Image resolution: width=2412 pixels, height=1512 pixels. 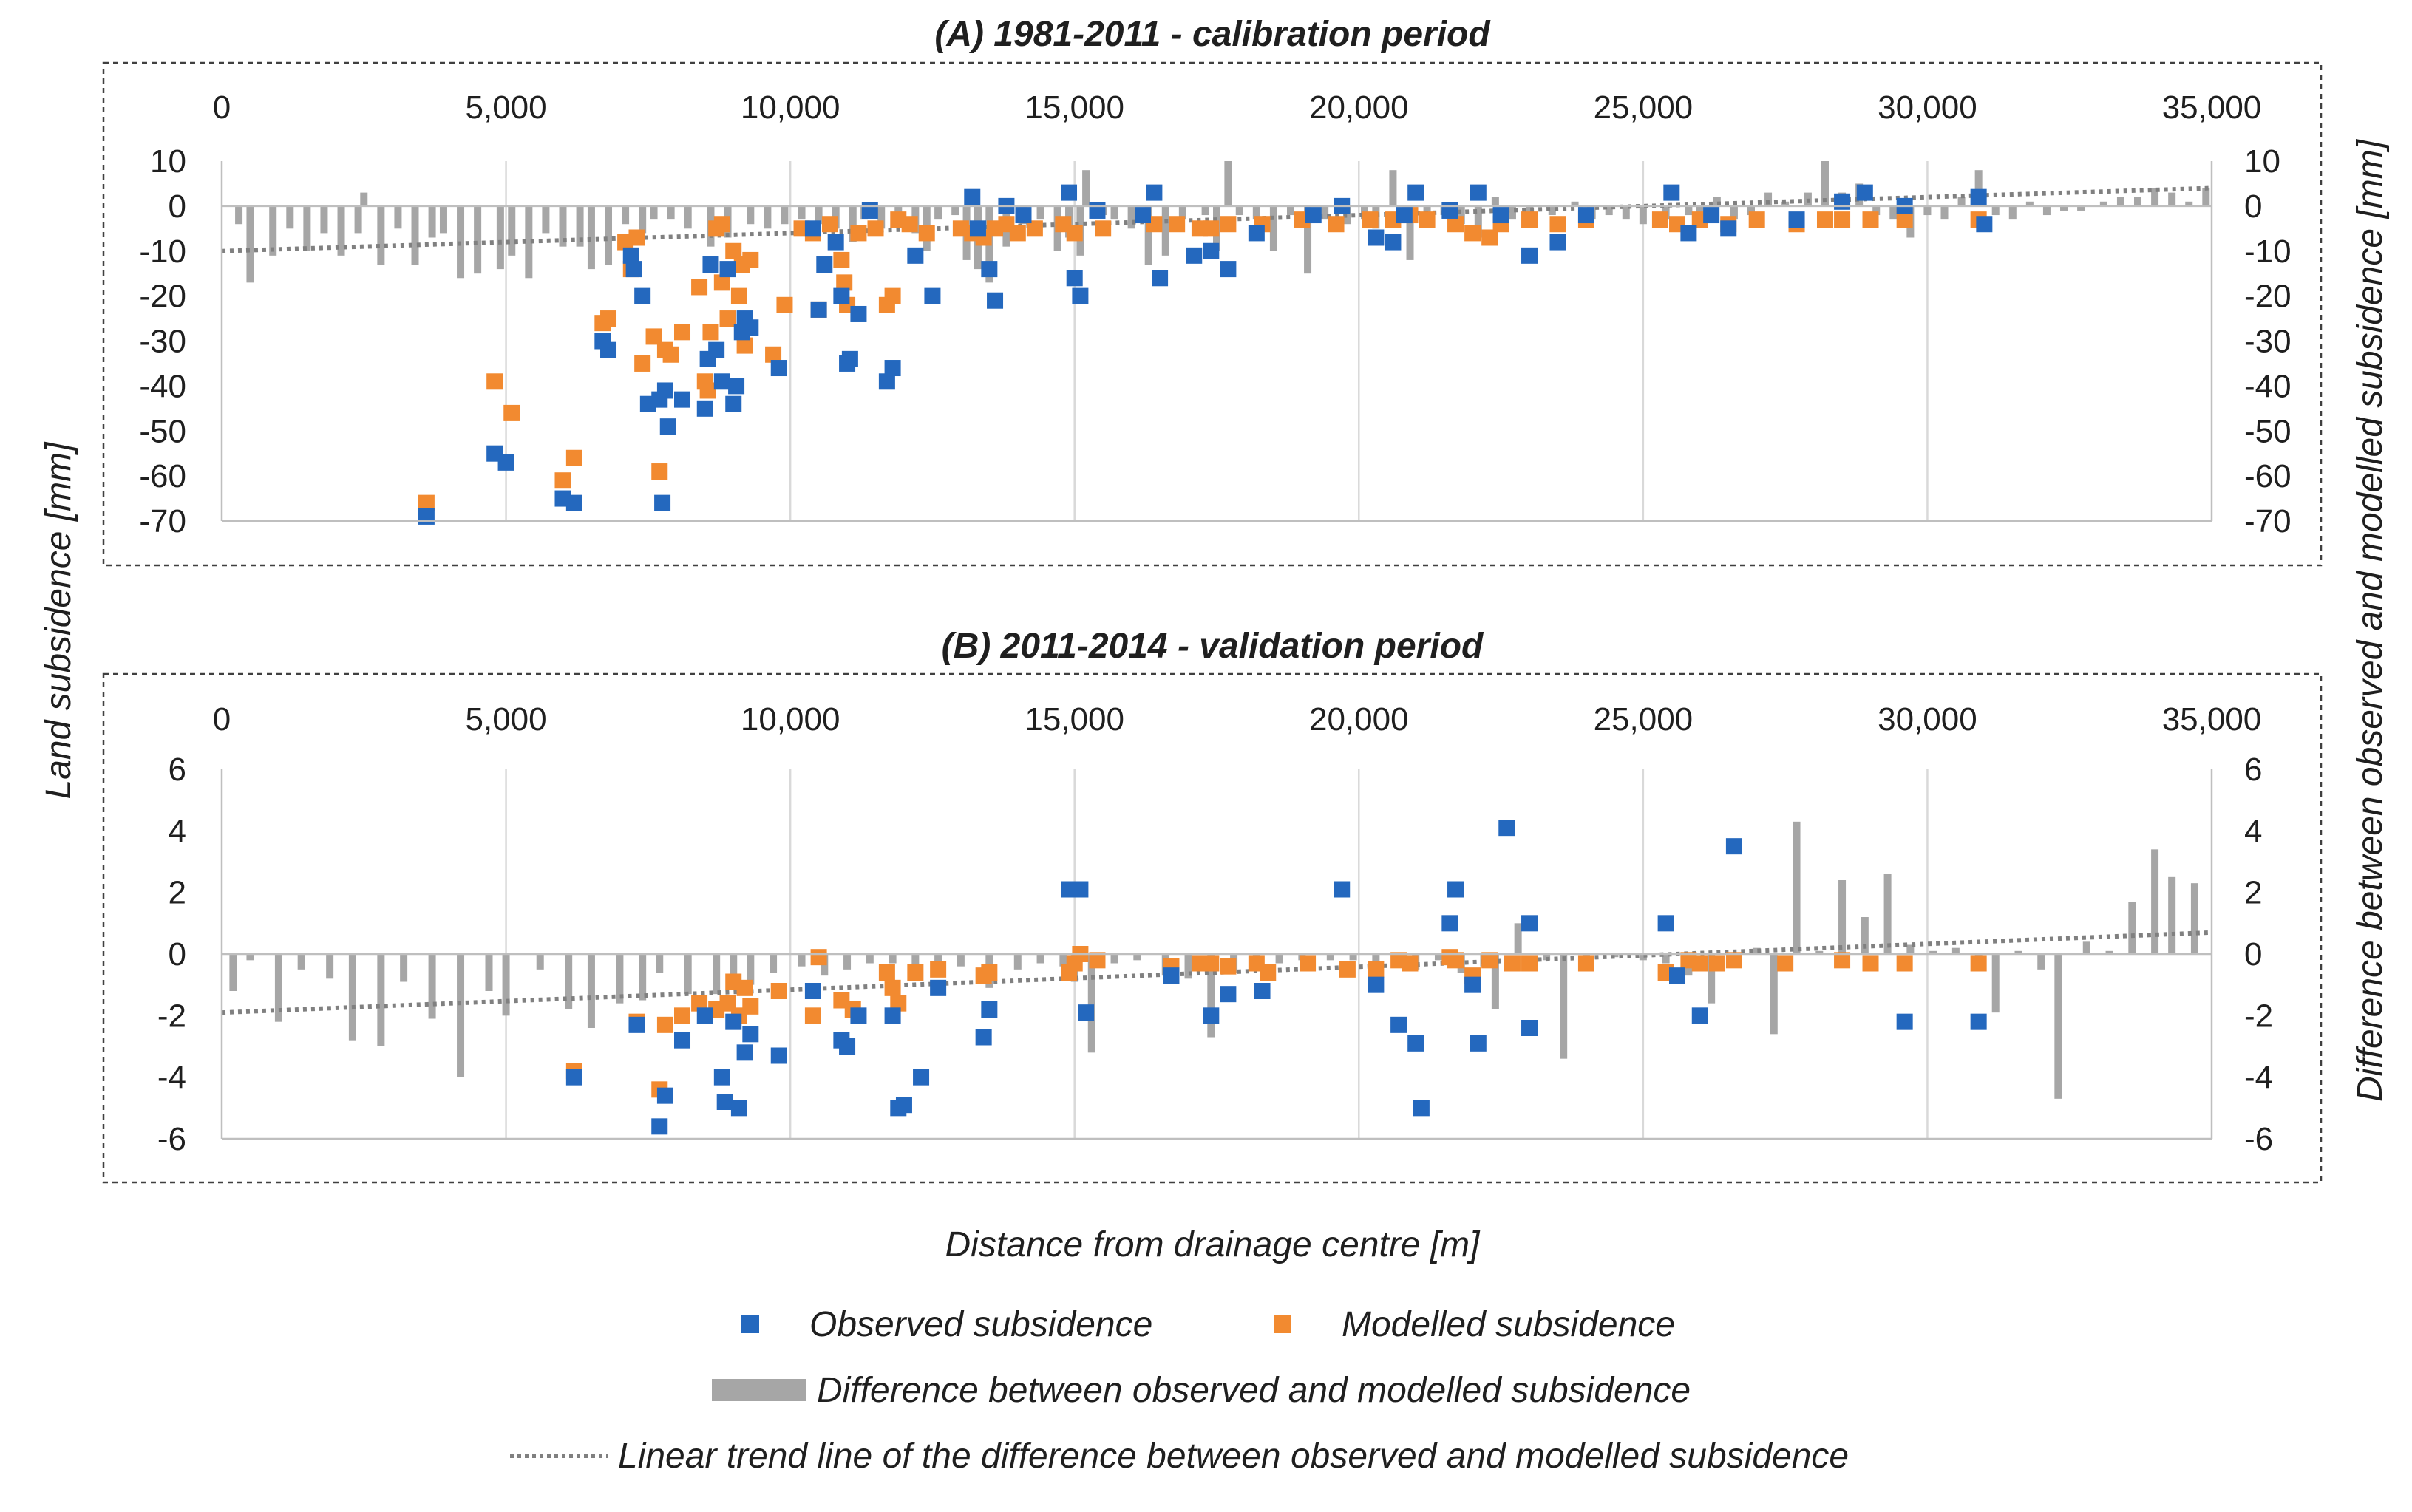 I want to click on y-tick-label-right: -10, so click(x=2268, y=252).